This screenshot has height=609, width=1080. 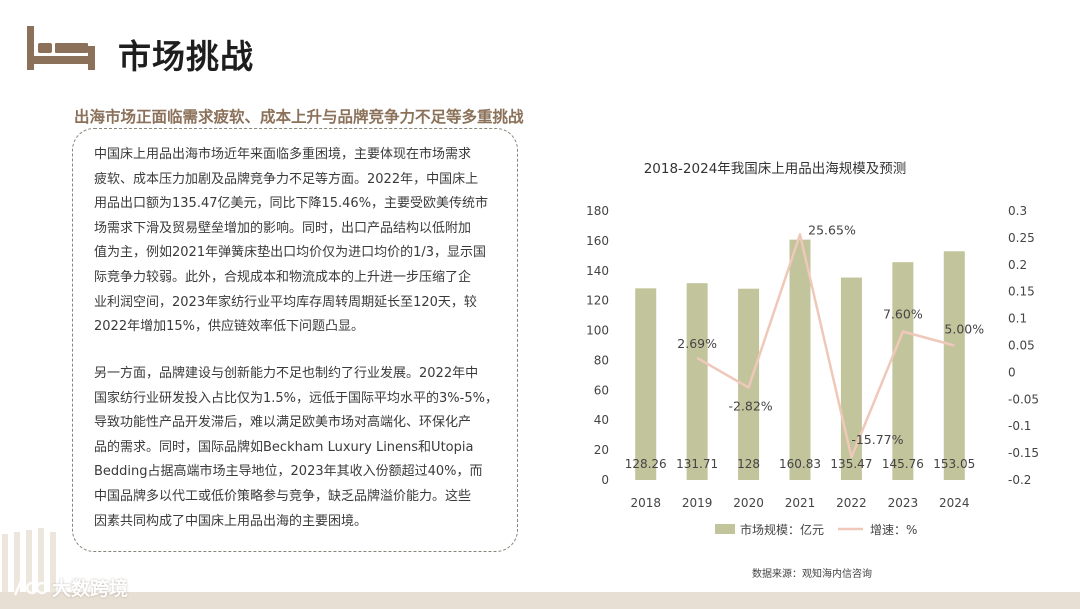 What do you see at coordinates (964, 329) in the screenshot?
I see `growth-point-label: 5.00%` at bounding box center [964, 329].